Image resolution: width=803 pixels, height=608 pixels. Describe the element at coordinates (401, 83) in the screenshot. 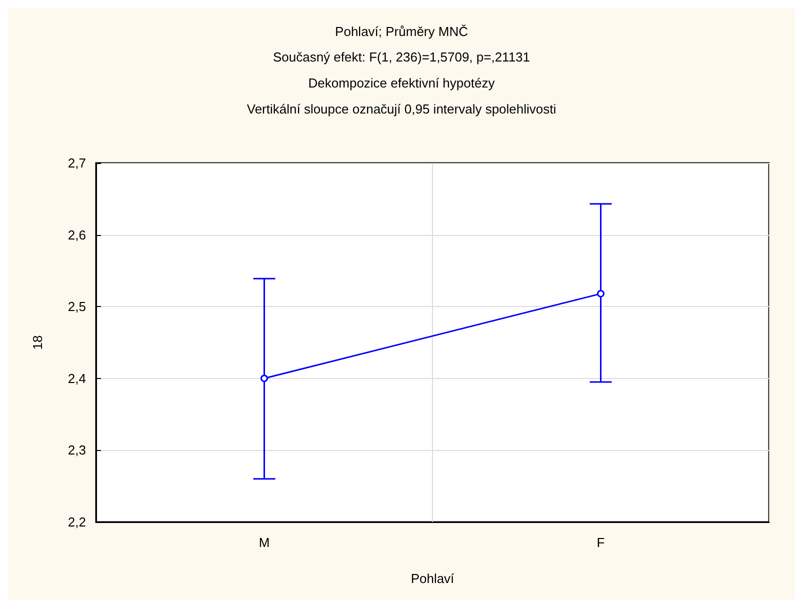

I see `chart-subtitle: Současný efekt: F(1, 236)=1,5709, p=,21131 Dekompozice efektivní hypotézy Vertikální sloupce označují 0,95 intervaly spolehlivosti` at that location.